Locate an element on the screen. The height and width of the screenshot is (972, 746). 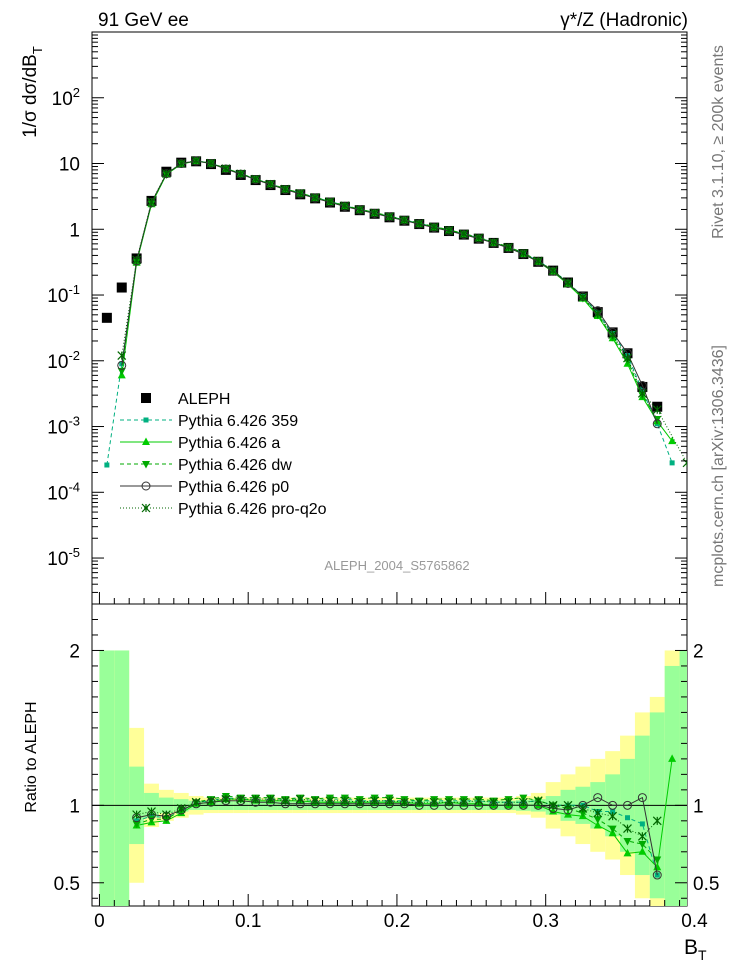
y-tick-label-ratio-left: 0.5 is located at coordinates (67, 884).